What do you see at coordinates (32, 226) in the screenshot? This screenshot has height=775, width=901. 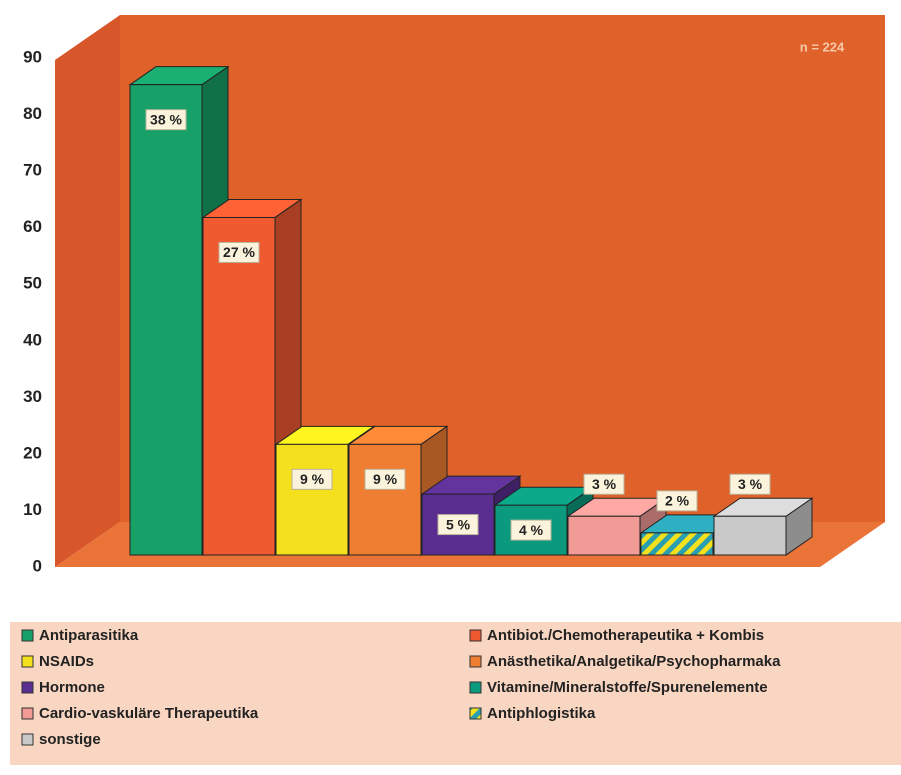 I see `y-tick-label: 60` at bounding box center [32, 226].